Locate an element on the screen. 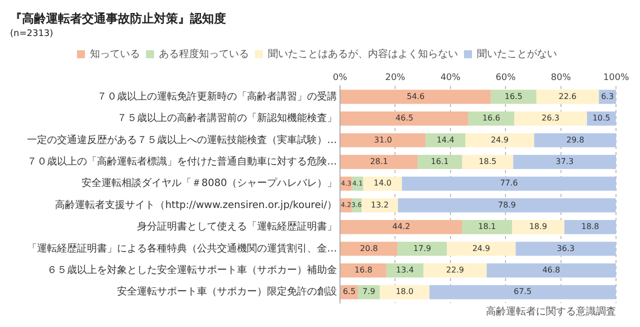 This screenshot has height=327, width=640. data-label: 18.9 is located at coordinates (538, 227).